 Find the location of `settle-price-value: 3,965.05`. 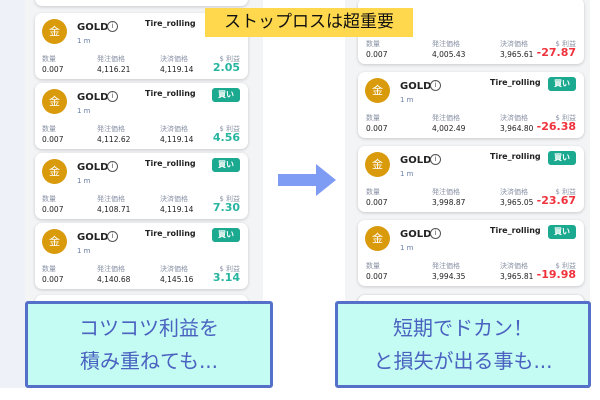

settle-price-value: 3,965.05 is located at coordinates (517, 202).